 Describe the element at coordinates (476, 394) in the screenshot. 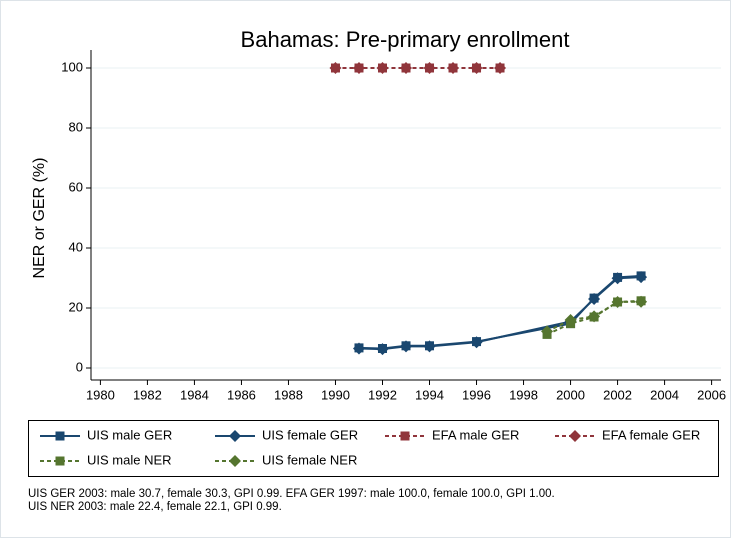

I see `x-tick-label: 1996` at that location.